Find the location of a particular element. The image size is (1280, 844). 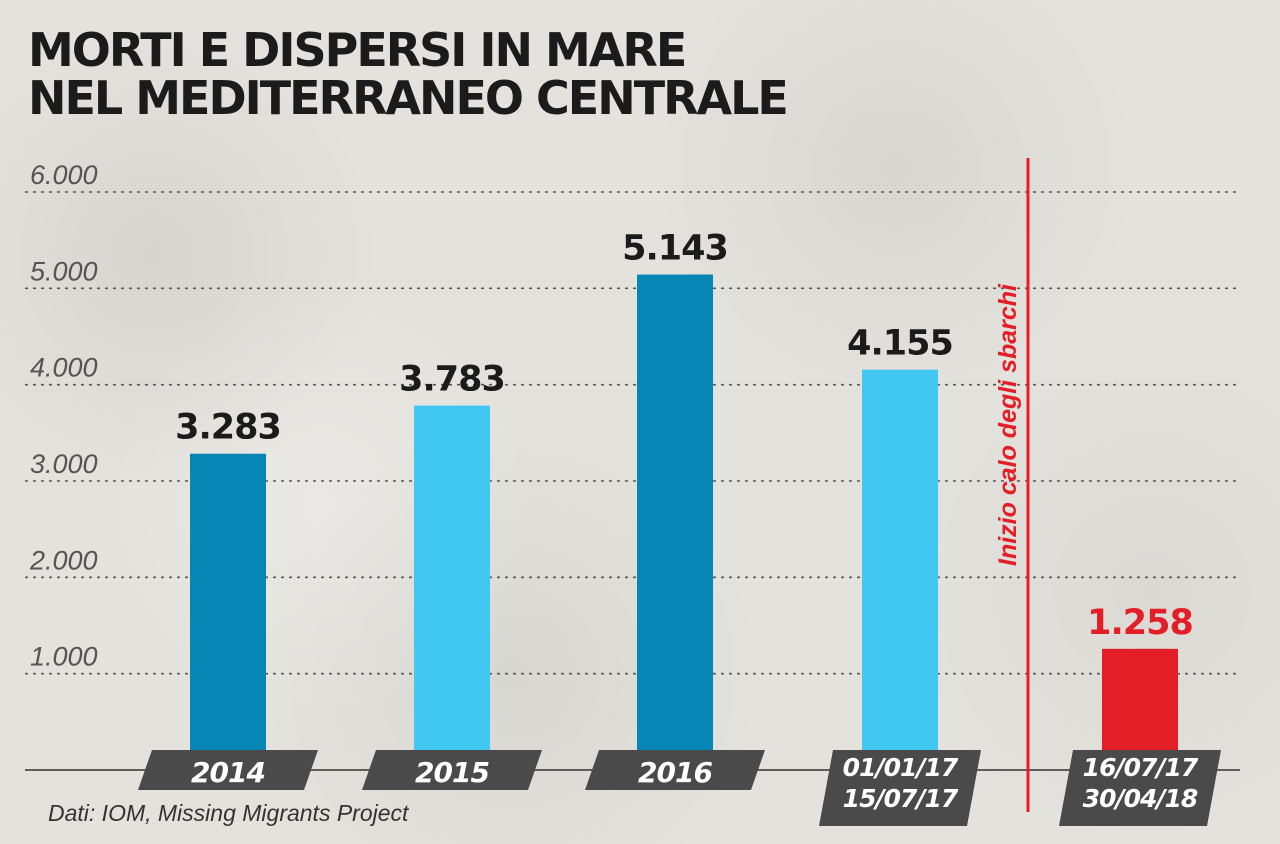

category-label: 15/07/17 is located at coordinates (901, 798).